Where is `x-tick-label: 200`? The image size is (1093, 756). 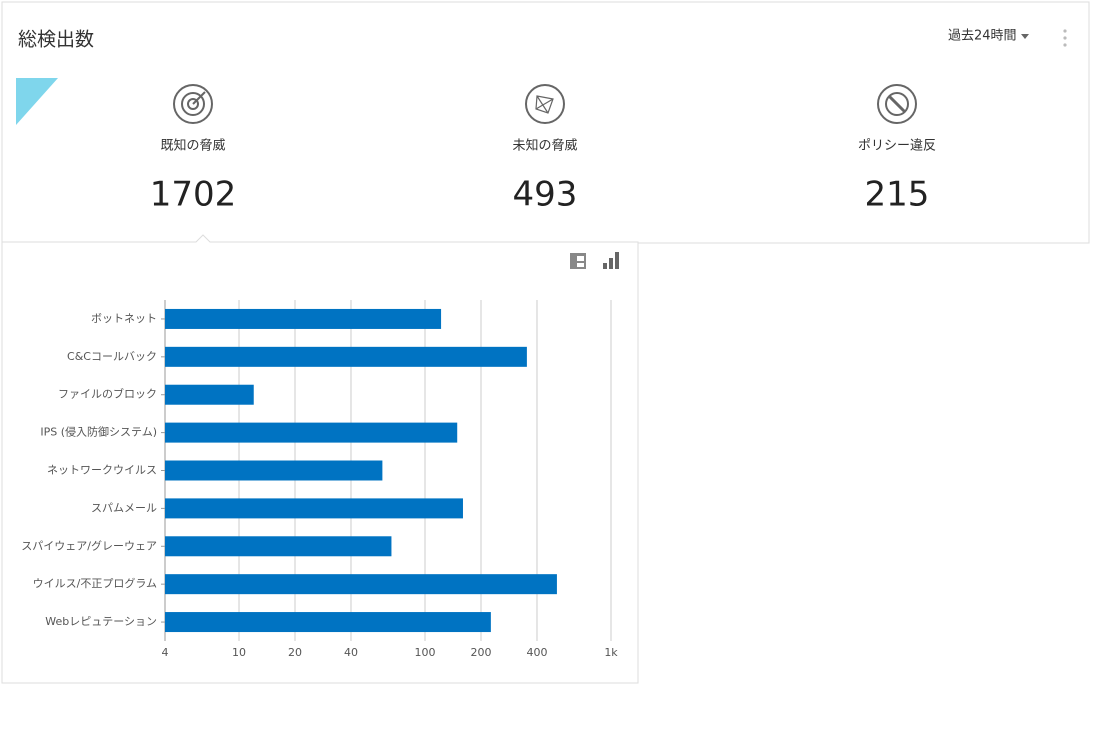
x-tick-label: 200 is located at coordinates (480, 652).